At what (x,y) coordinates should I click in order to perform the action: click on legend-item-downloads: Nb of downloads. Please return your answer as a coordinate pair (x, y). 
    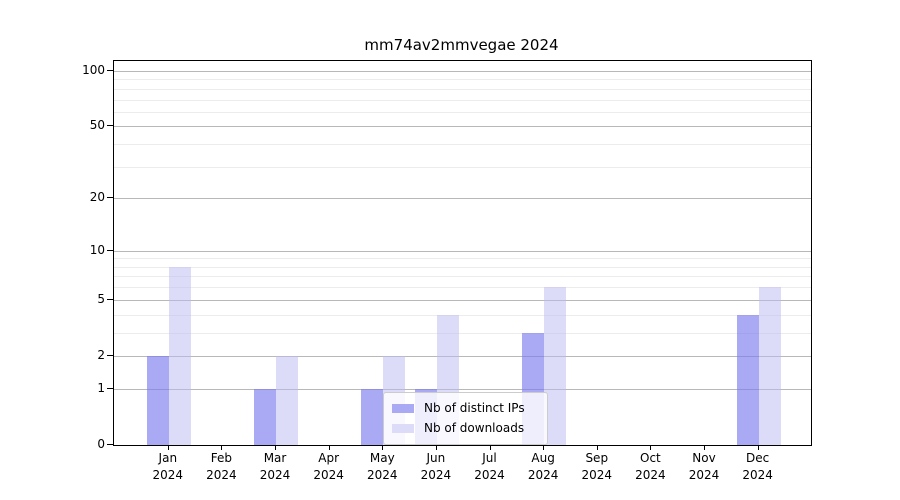
    Looking at the image, I should click on (469, 428).